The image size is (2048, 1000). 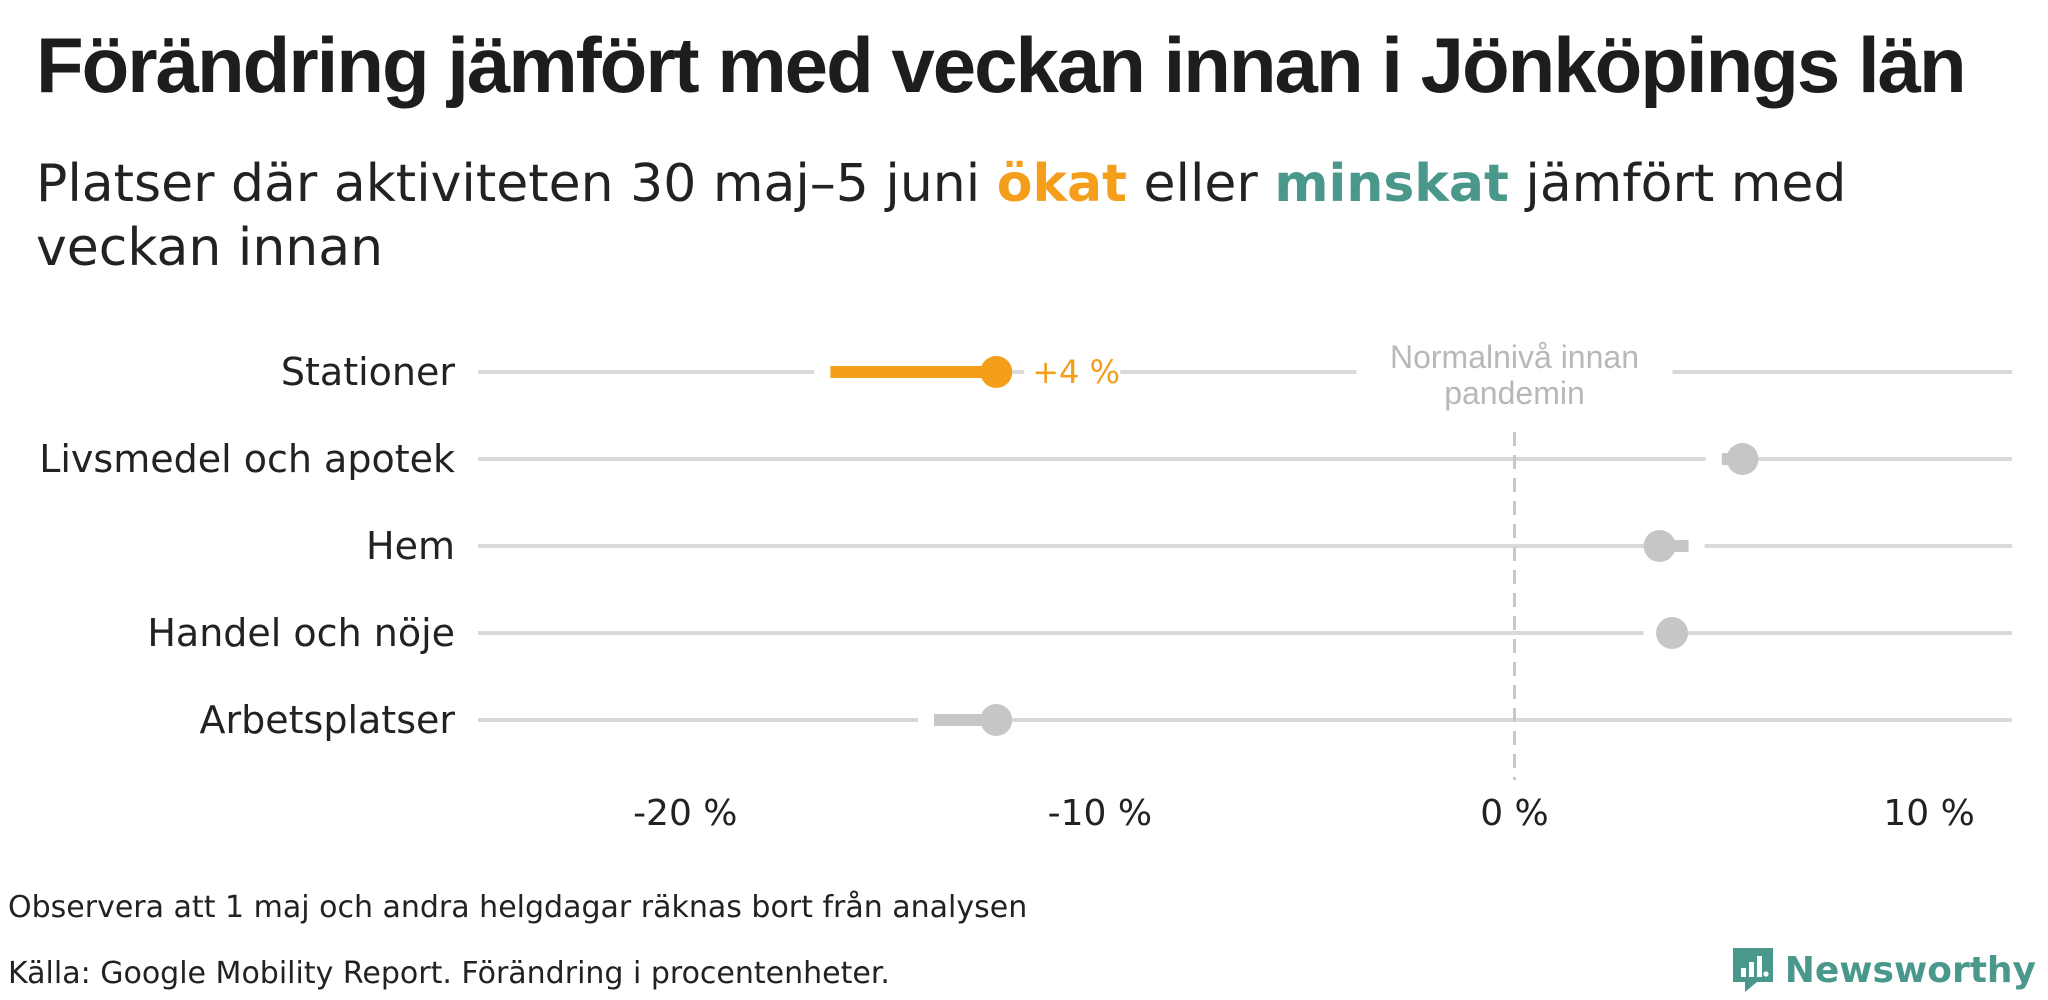 I want to click on x-tick-label: -20 %, so click(x=685, y=813).